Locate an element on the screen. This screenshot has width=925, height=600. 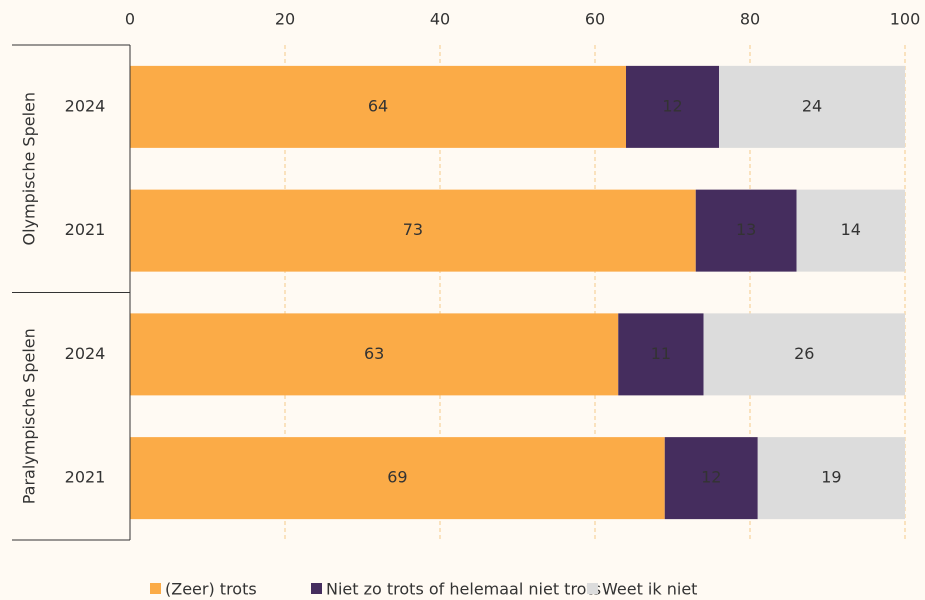
value-label: 69 is located at coordinates (397, 477).